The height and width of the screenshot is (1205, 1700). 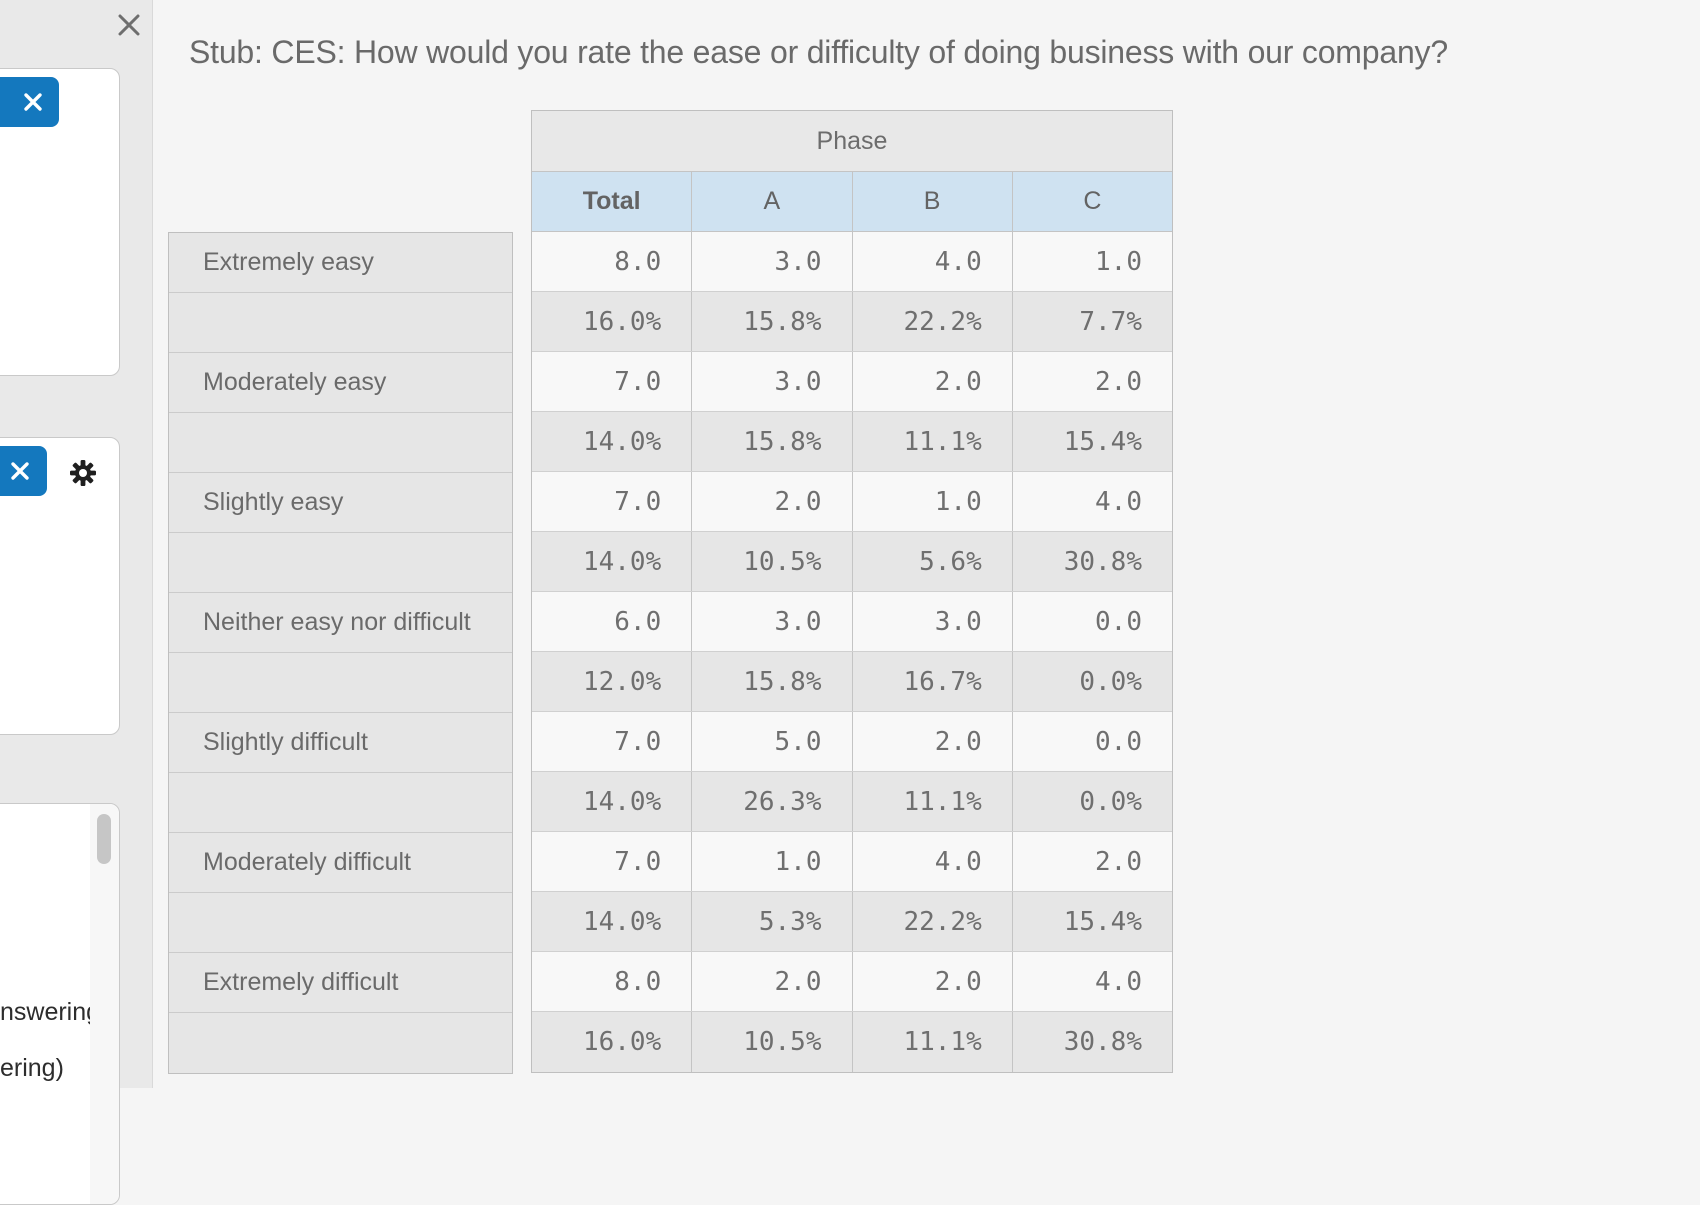 I want to click on count-row: 7.0 1.0 4.0 2.0, so click(x=852, y=862).